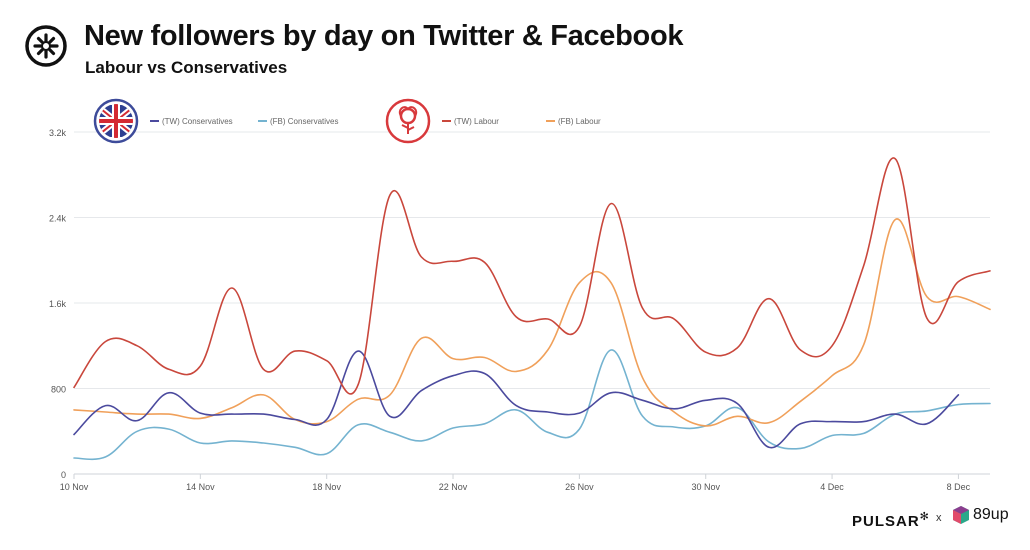 The width and height of the screenshot is (1030, 550). I want to click on y-axis-ticks: 0 800 1.6k 2.4k 3.2k, so click(58, 304).